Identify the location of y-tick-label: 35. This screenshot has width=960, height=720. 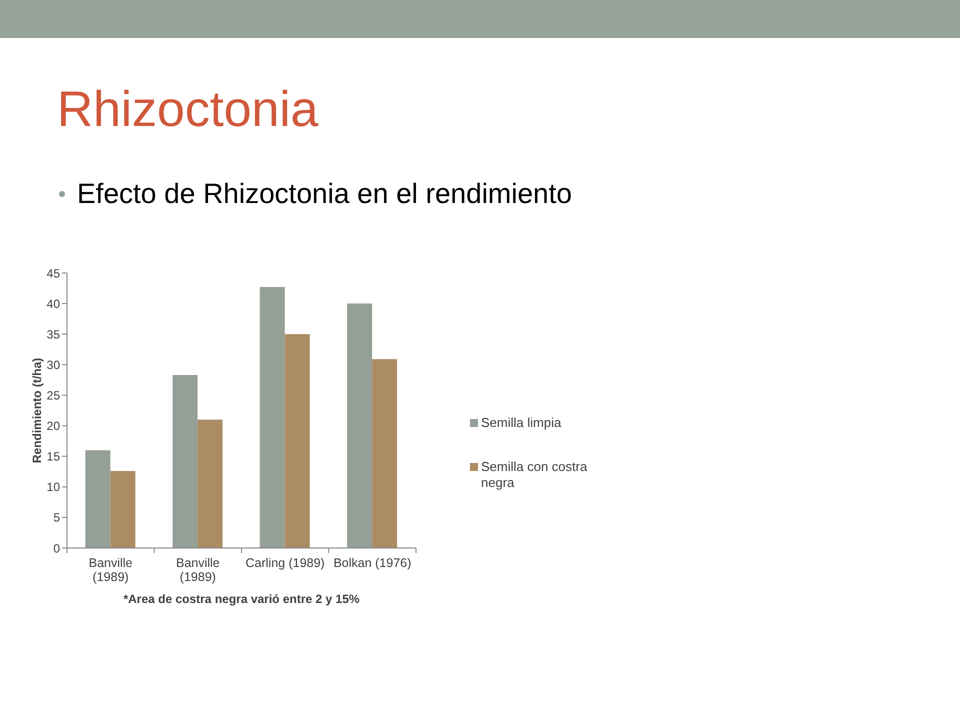
(53, 334).